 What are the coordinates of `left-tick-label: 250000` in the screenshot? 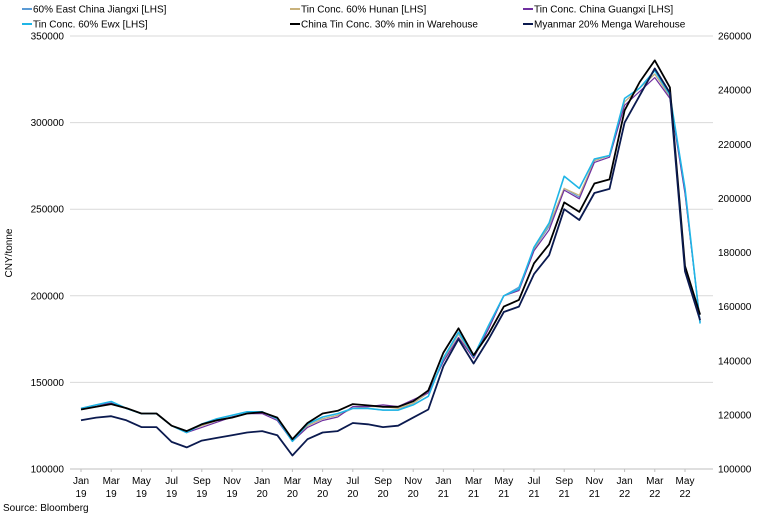 It's located at (48, 210).